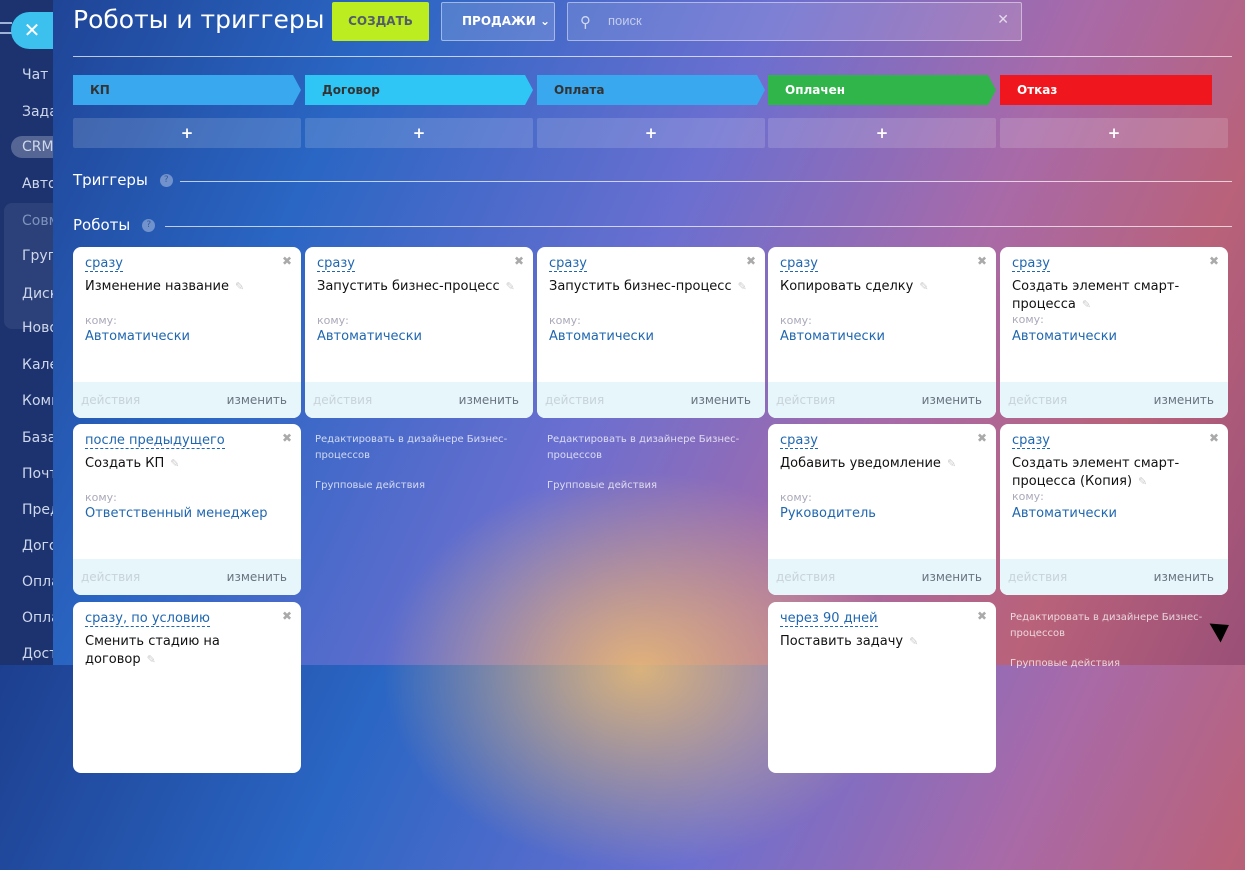 Image resolution: width=1245 pixels, height=870 pixels. I want to click on search-box: ⚲ ✕, so click(794, 21).